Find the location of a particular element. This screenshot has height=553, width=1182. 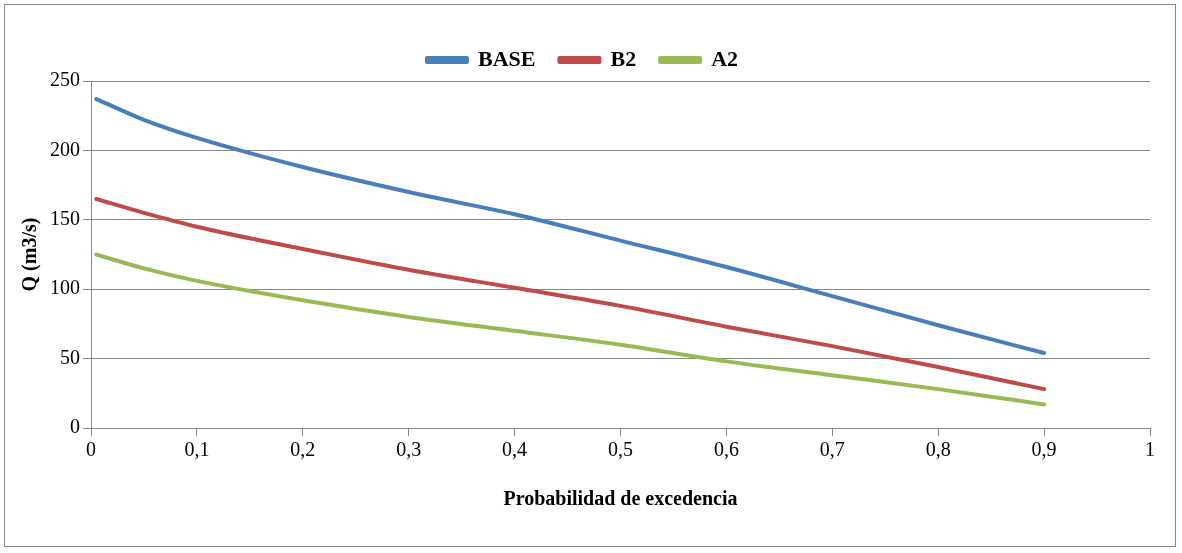

x-tick-label: 0,6 is located at coordinates (726, 449).